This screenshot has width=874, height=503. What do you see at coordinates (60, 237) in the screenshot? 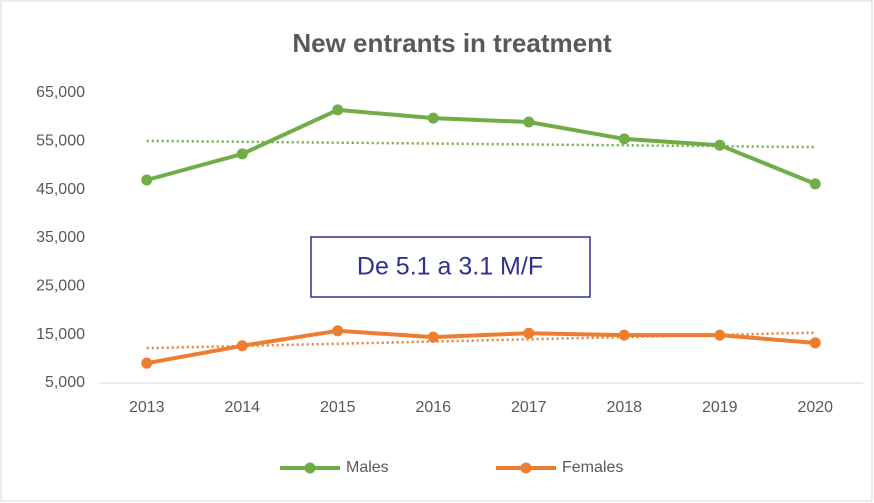
I see `y-tick-label: 35,000` at bounding box center [60, 237].